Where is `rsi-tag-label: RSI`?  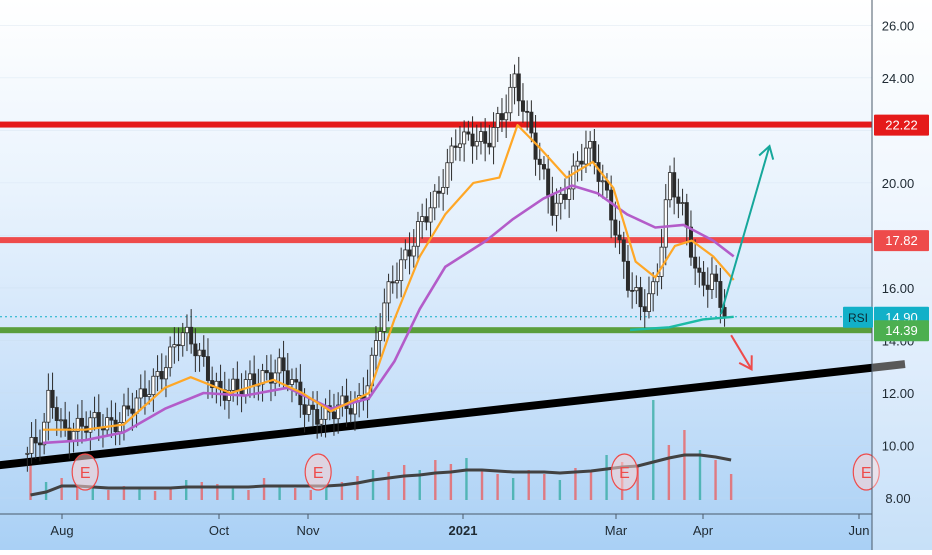 rsi-tag-label: RSI is located at coordinates (858, 318).